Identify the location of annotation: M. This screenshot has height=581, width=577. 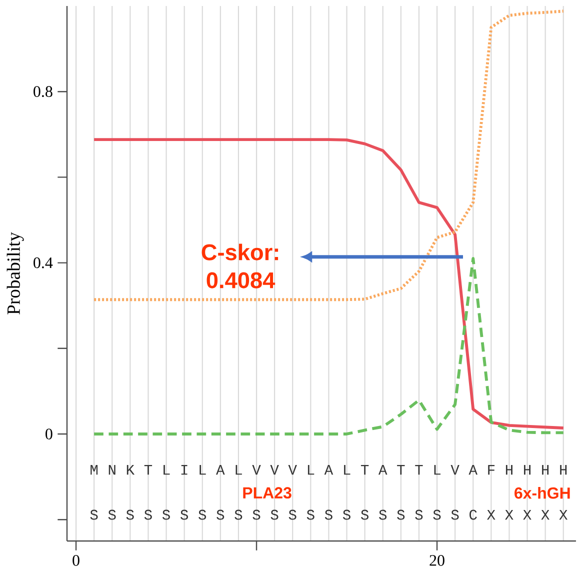
(94, 470).